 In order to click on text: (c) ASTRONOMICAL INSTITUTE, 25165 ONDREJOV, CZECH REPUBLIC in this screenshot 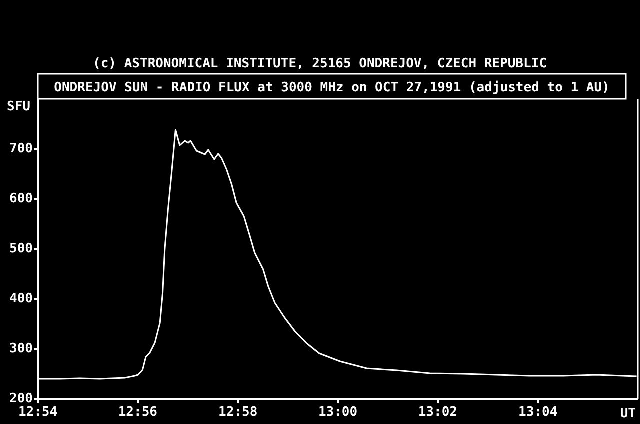, I will do `click(320, 64)`.